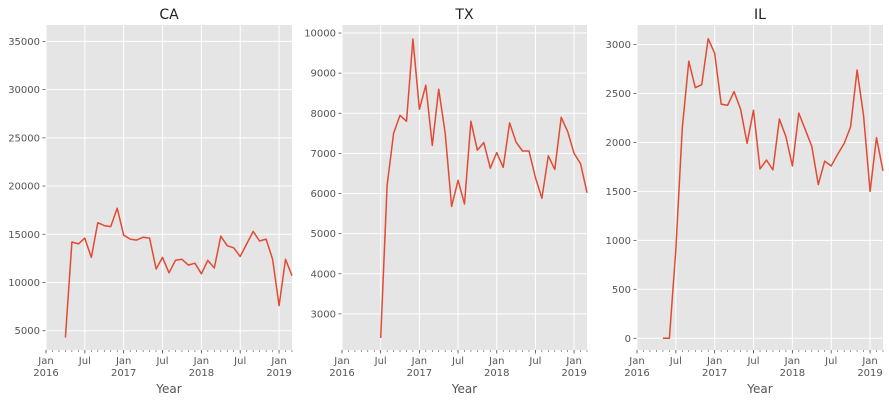 This screenshot has width=889, height=403. Describe the element at coordinates (24, 90) in the screenshot. I see `y-tick-label: 30000` at that location.